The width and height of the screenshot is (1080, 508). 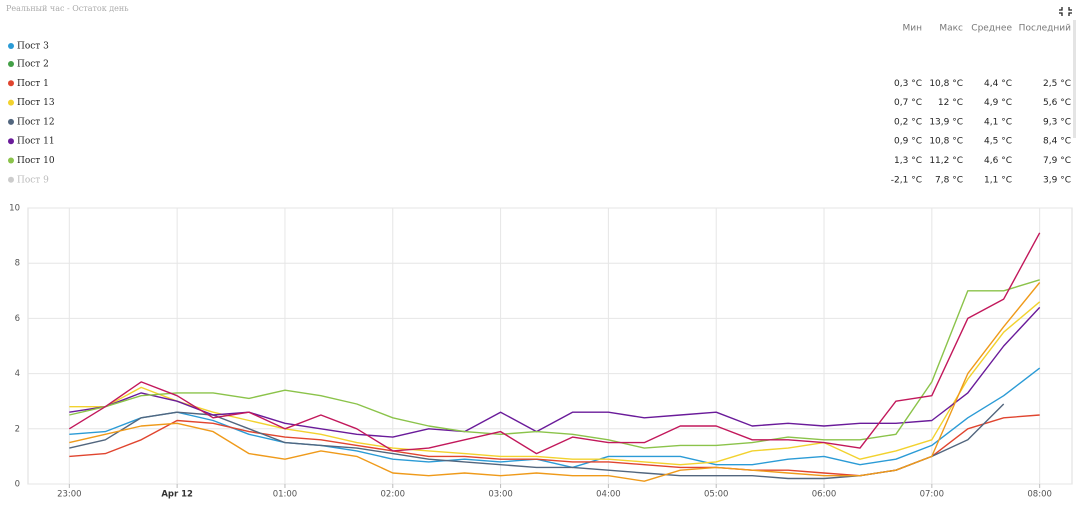 What do you see at coordinates (932, 495) in the screenshot?
I see `x-tick-label: 07:00` at bounding box center [932, 495].